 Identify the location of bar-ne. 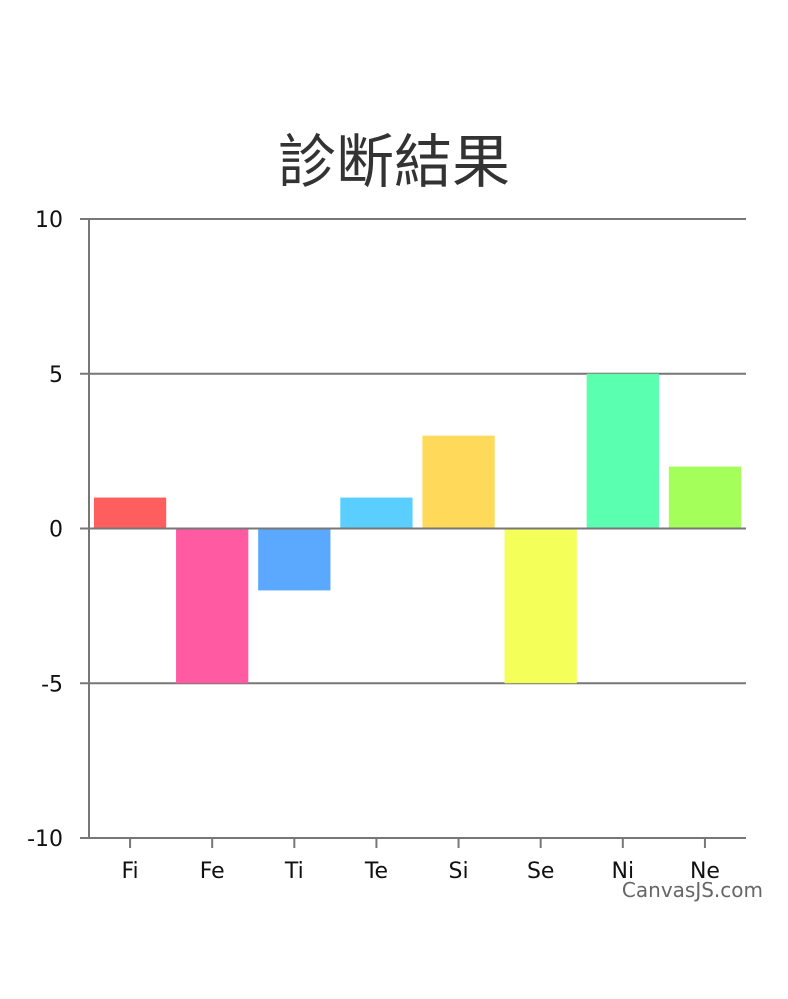
(705, 497).